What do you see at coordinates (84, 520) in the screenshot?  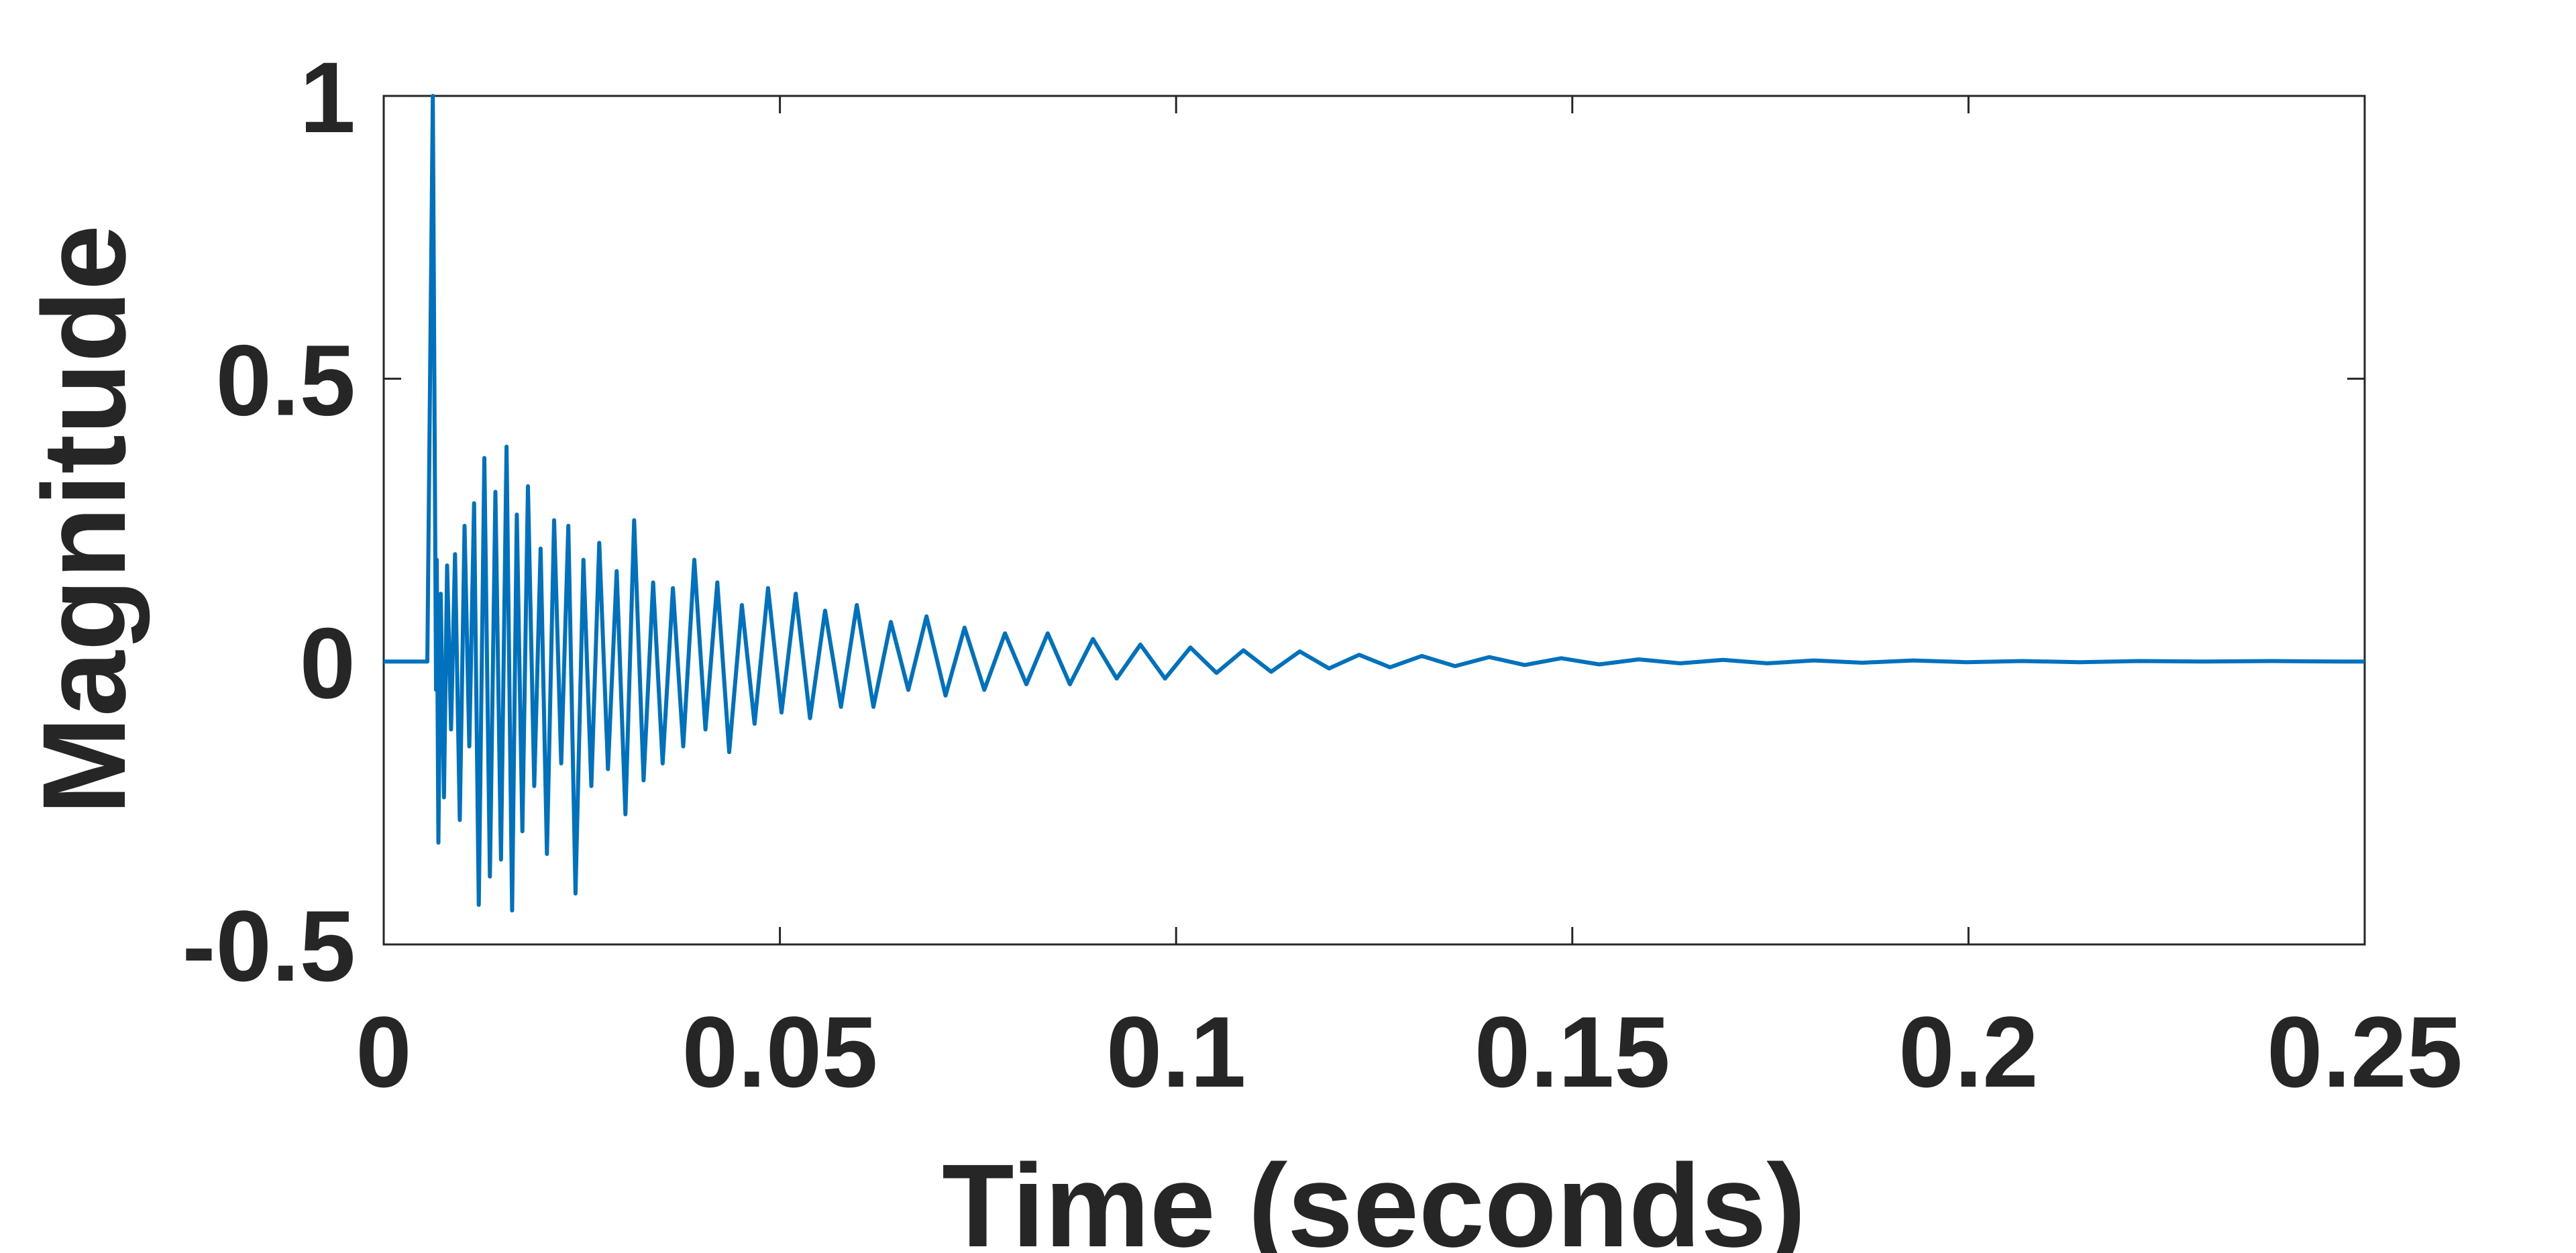 I see `y-axis-label: Magnitude` at bounding box center [84, 520].